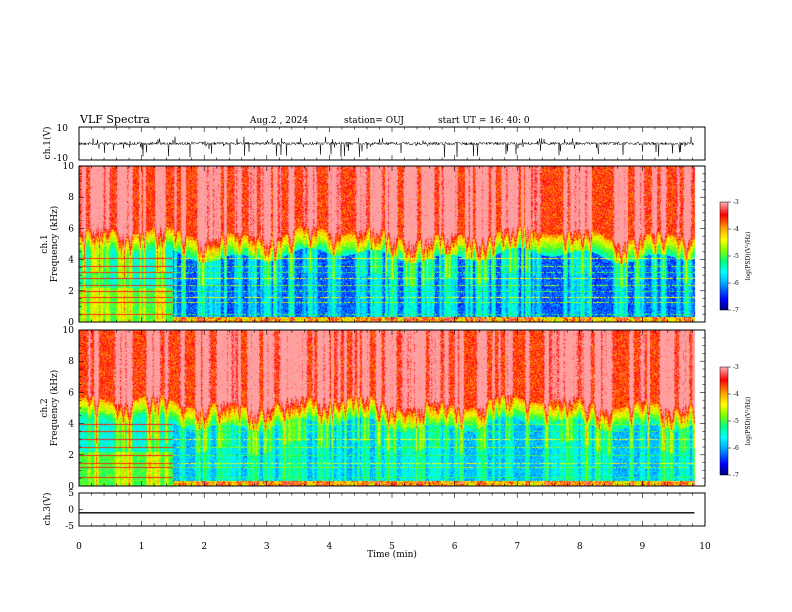 The image size is (792, 612). What do you see at coordinates (63, 129) in the screenshot?
I see `ch1-ytick-top: 10` at bounding box center [63, 129].